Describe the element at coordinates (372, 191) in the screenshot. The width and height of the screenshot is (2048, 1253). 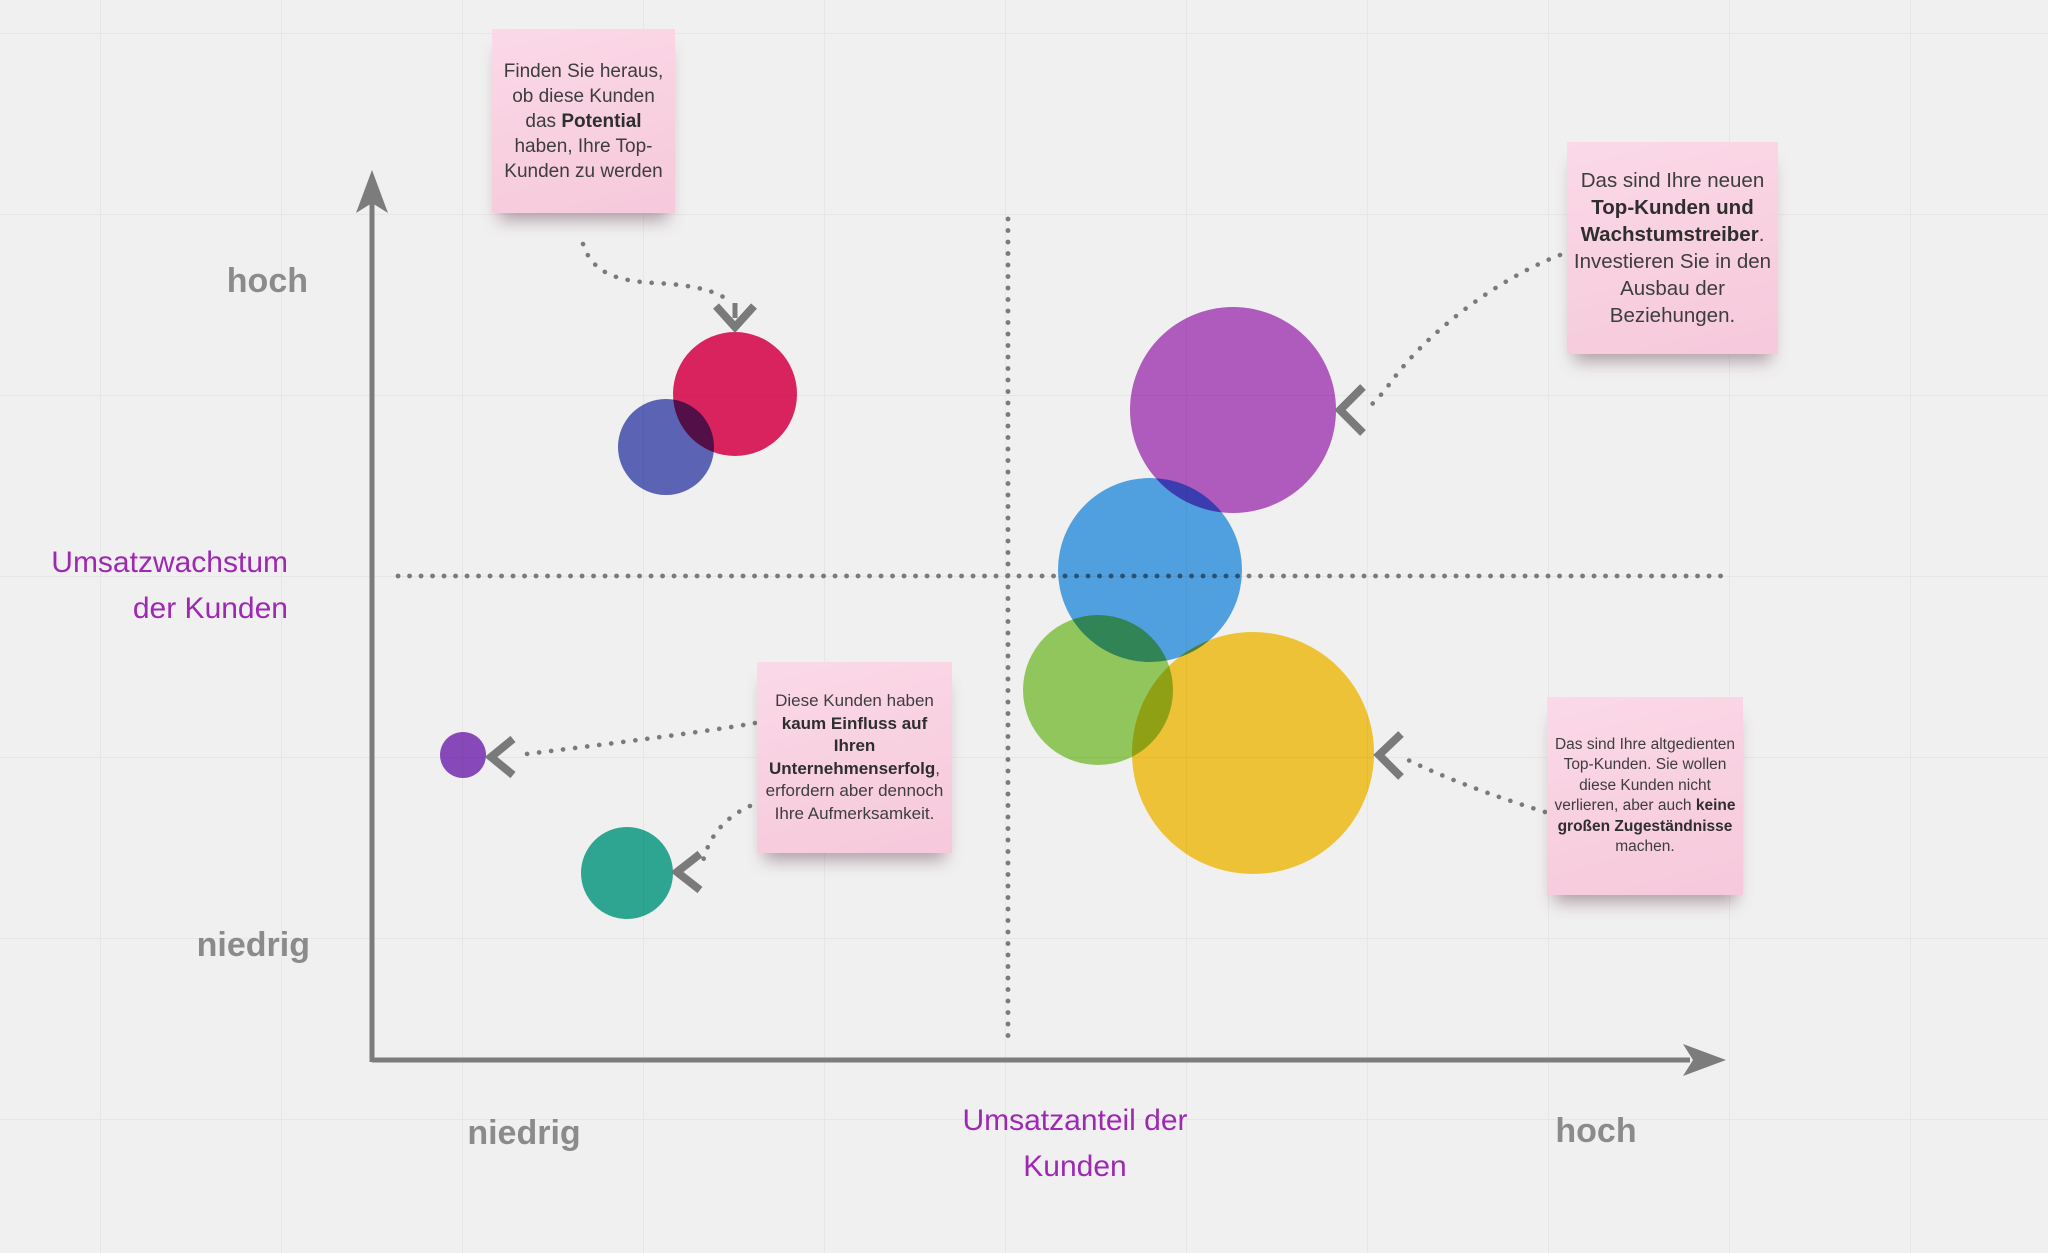
I see `y-axis-arrowhead-icon` at that location.